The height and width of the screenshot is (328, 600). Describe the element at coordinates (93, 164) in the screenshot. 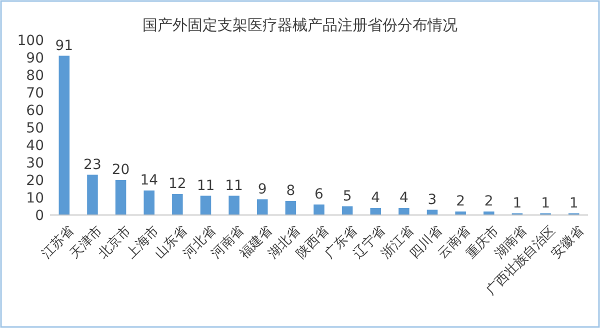

I see `data-label: 23` at that location.